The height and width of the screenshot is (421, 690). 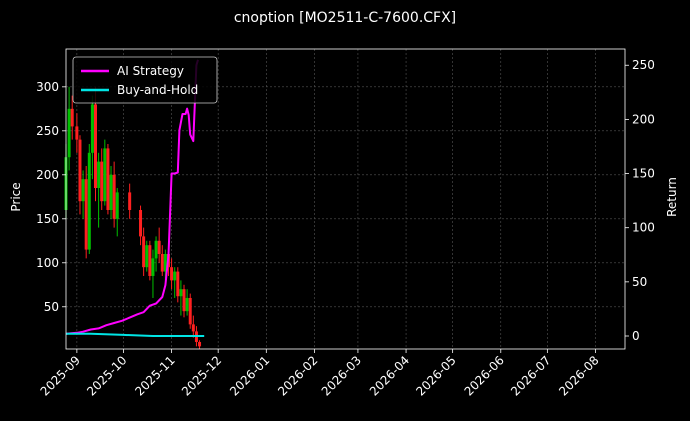 I want to click on y2-tick-label: 50, so click(x=639, y=282).